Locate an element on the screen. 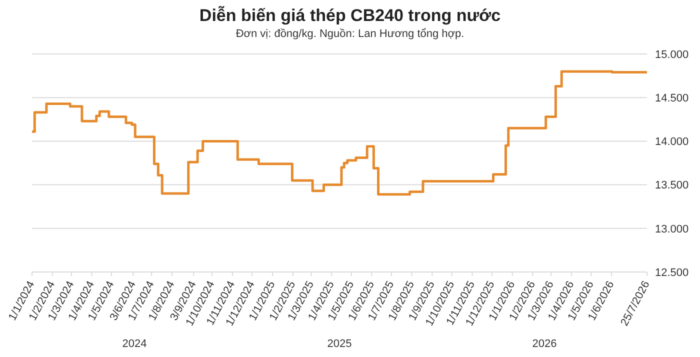 This screenshot has width=700, height=357. y-tick-label: 15.000 is located at coordinates (672, 54).